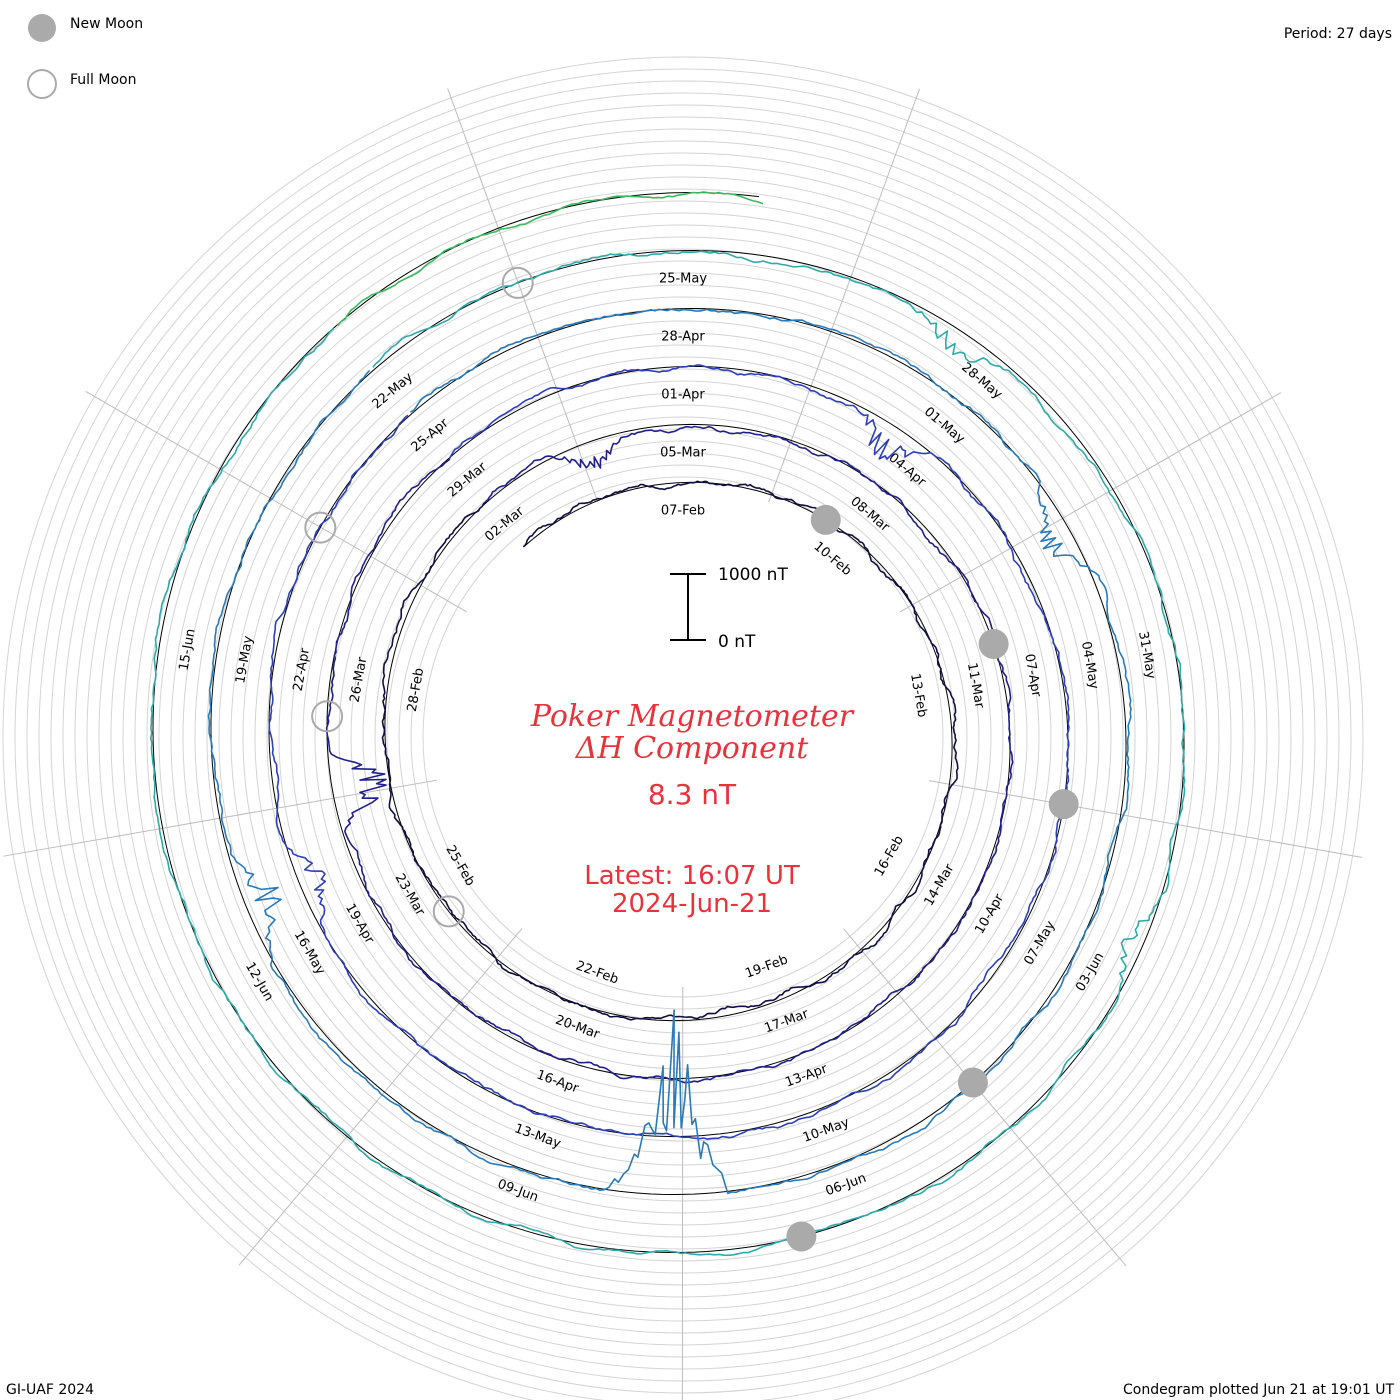  What do you see at coordinates (597, 972) in the screenshot?
I see `date-label: 22-Feb` at bounding box center [597, 972].